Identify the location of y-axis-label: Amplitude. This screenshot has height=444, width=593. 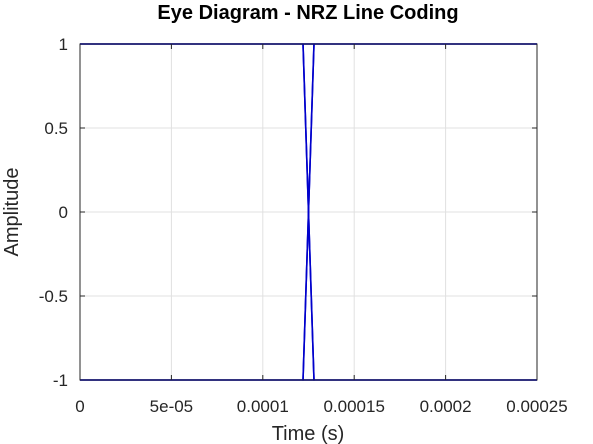
(12, 212).